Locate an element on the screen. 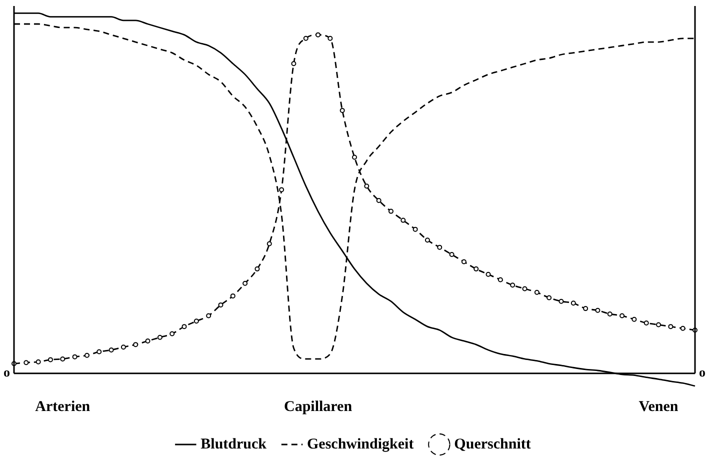 The width and height of the screenshot is (711, 466). x-tick-label: Arterien is located at coordinates (63, 406).